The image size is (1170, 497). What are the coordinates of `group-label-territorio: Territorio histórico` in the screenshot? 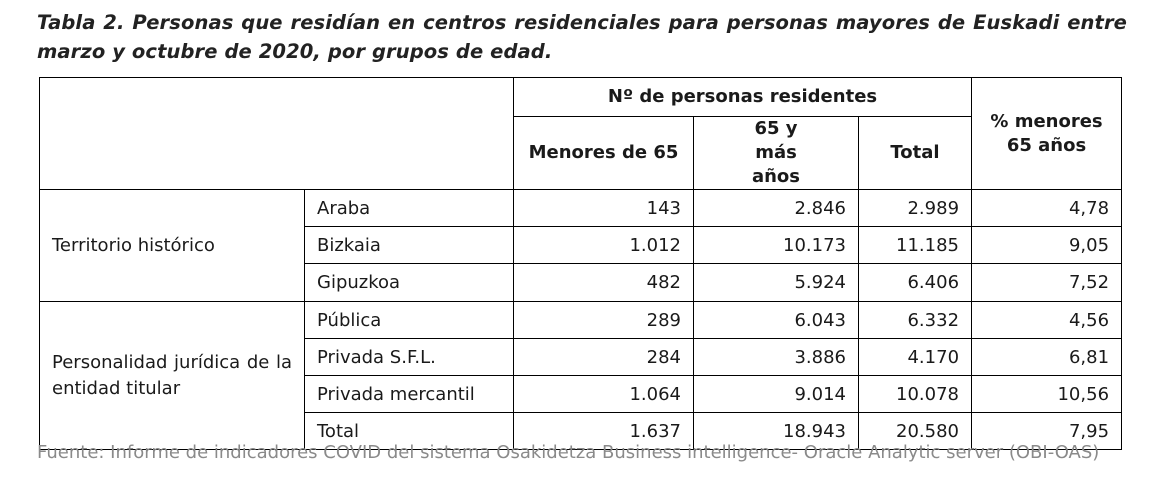 It's located at (172, 245).